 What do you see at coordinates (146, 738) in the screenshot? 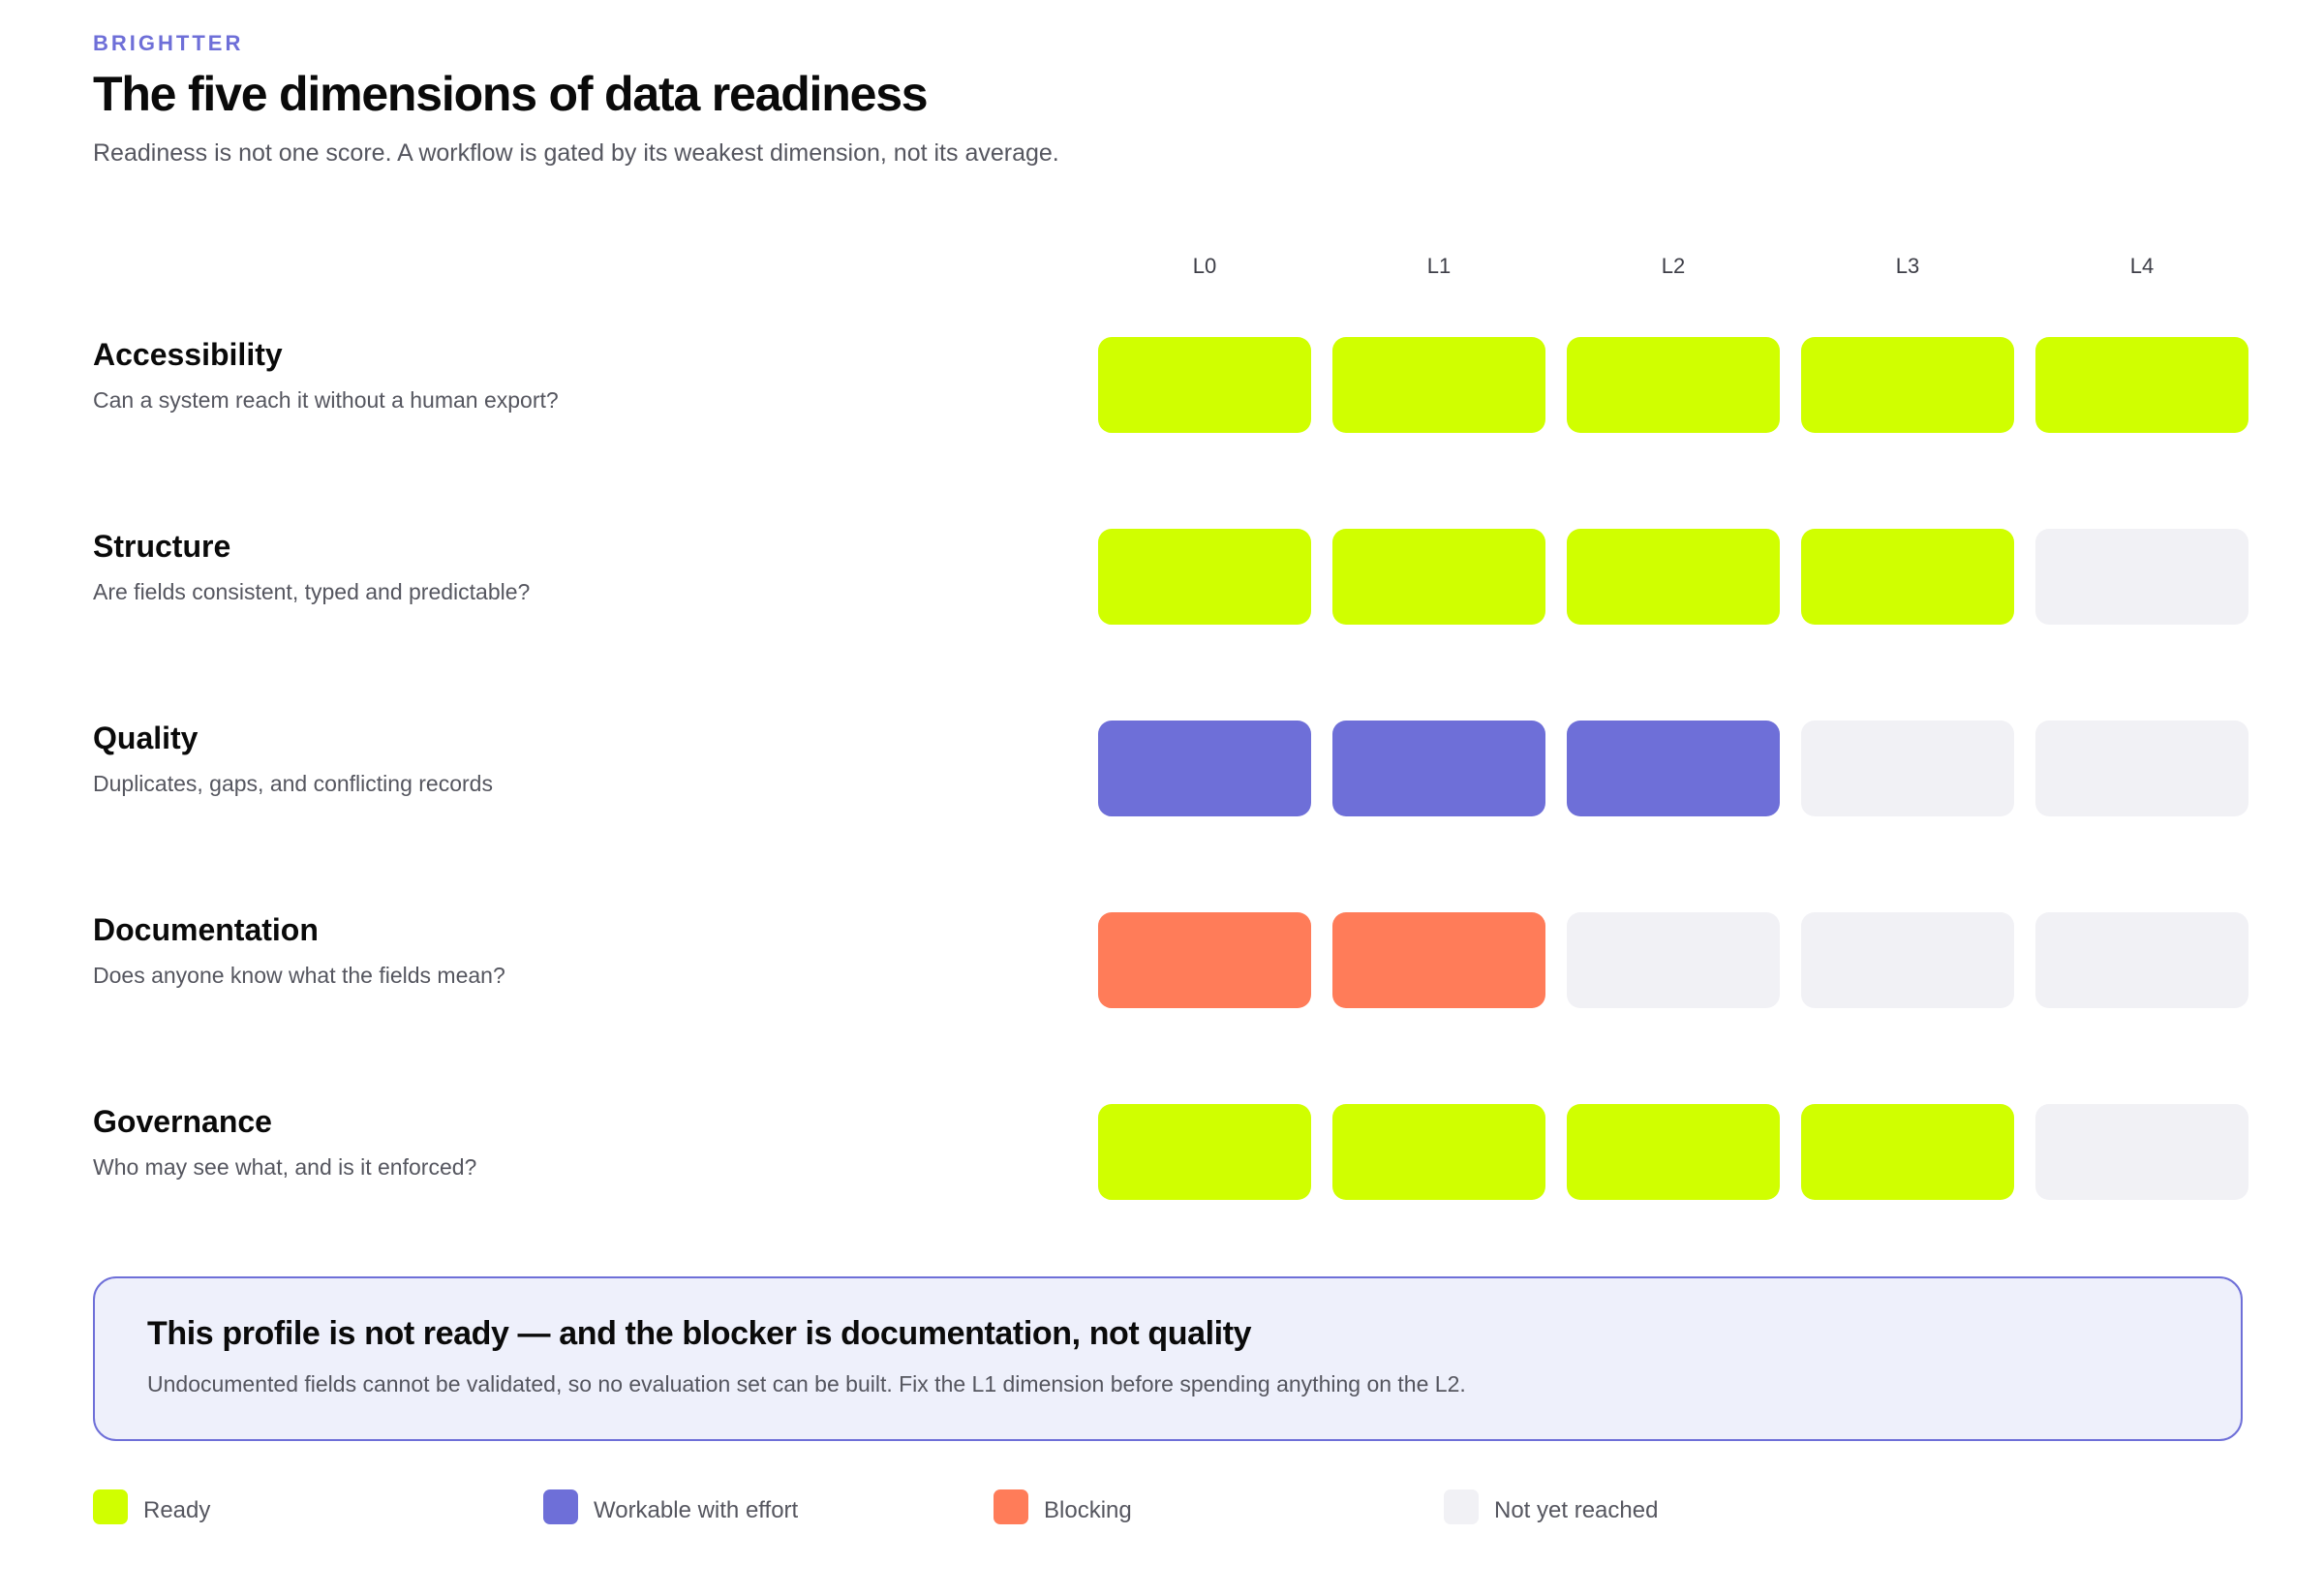
I see `row-label-quality: Quality` at bounding box center [146, 738].